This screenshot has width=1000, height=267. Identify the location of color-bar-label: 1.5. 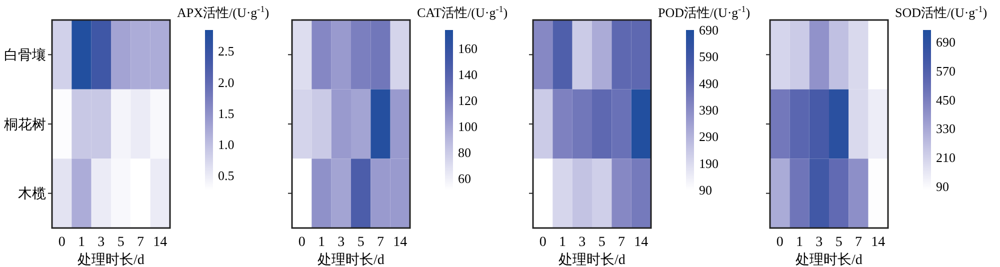
(226, 113).